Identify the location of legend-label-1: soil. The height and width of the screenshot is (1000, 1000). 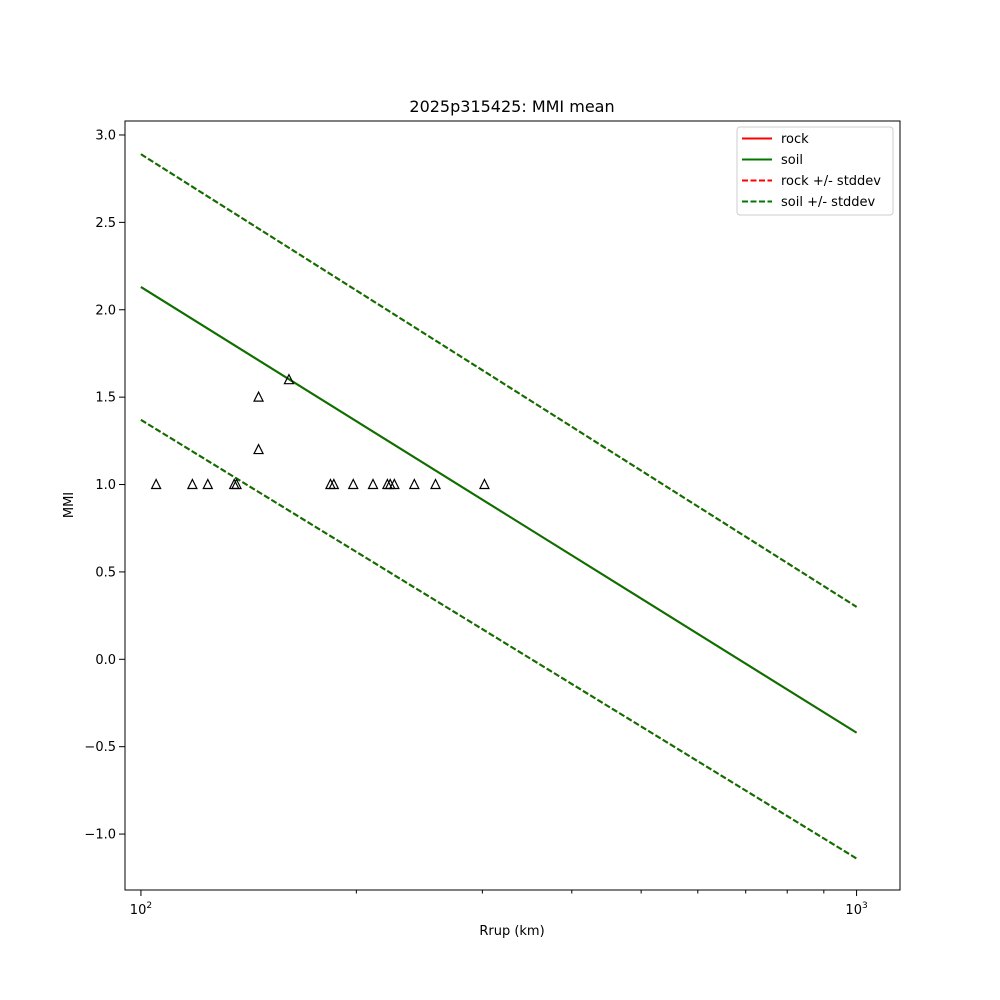
(792, 160).